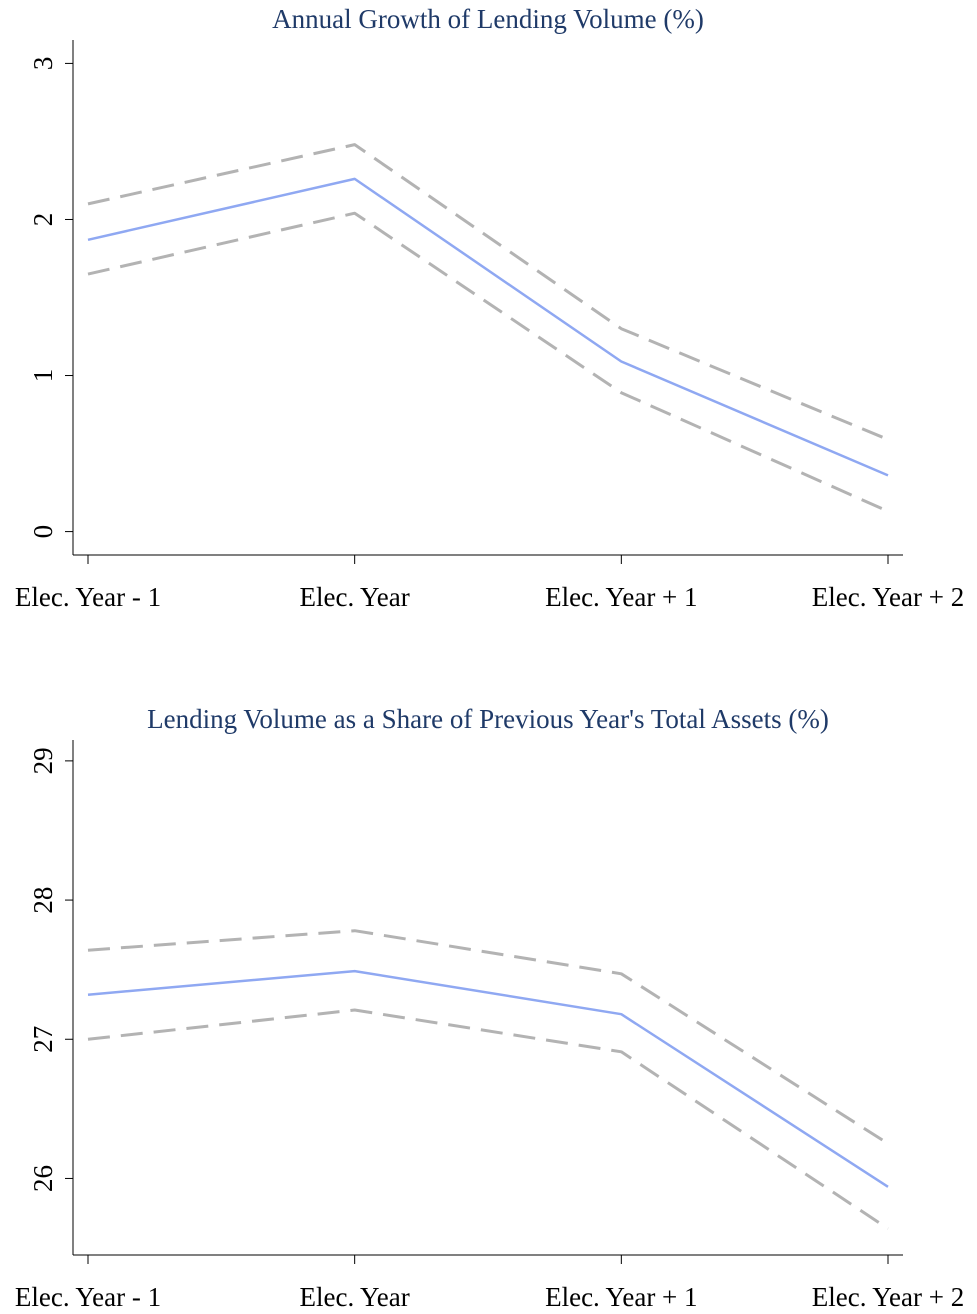  What do you see at coordinates (43, 1039) in the screenshot?
I see `y-tick-label: 27` at bounding box center [43, 1039].